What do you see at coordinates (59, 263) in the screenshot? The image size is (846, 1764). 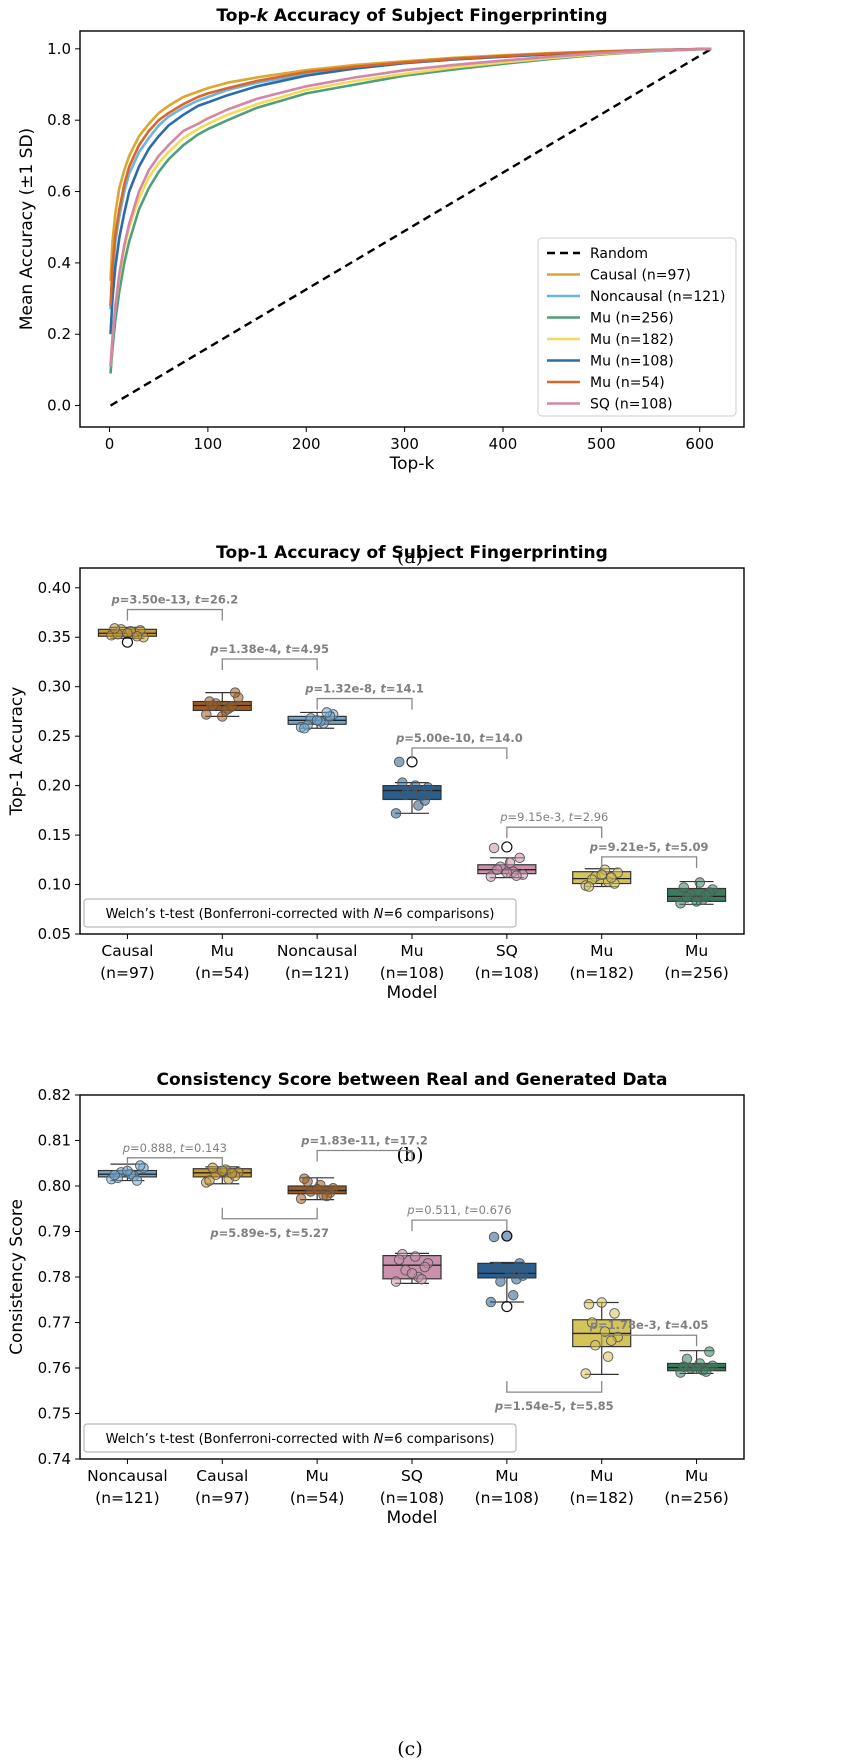 I see `y-tick-label: 0.4` at bounding box center [59, 263].